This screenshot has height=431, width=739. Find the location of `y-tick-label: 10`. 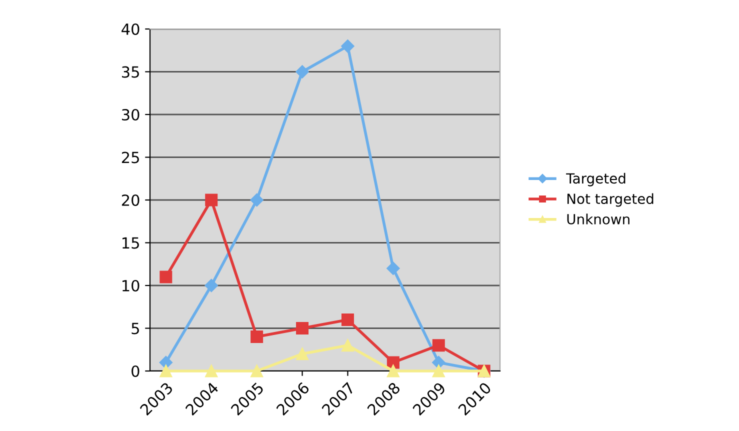

y-tick-label: 10 is located at coordinates (131, 286).